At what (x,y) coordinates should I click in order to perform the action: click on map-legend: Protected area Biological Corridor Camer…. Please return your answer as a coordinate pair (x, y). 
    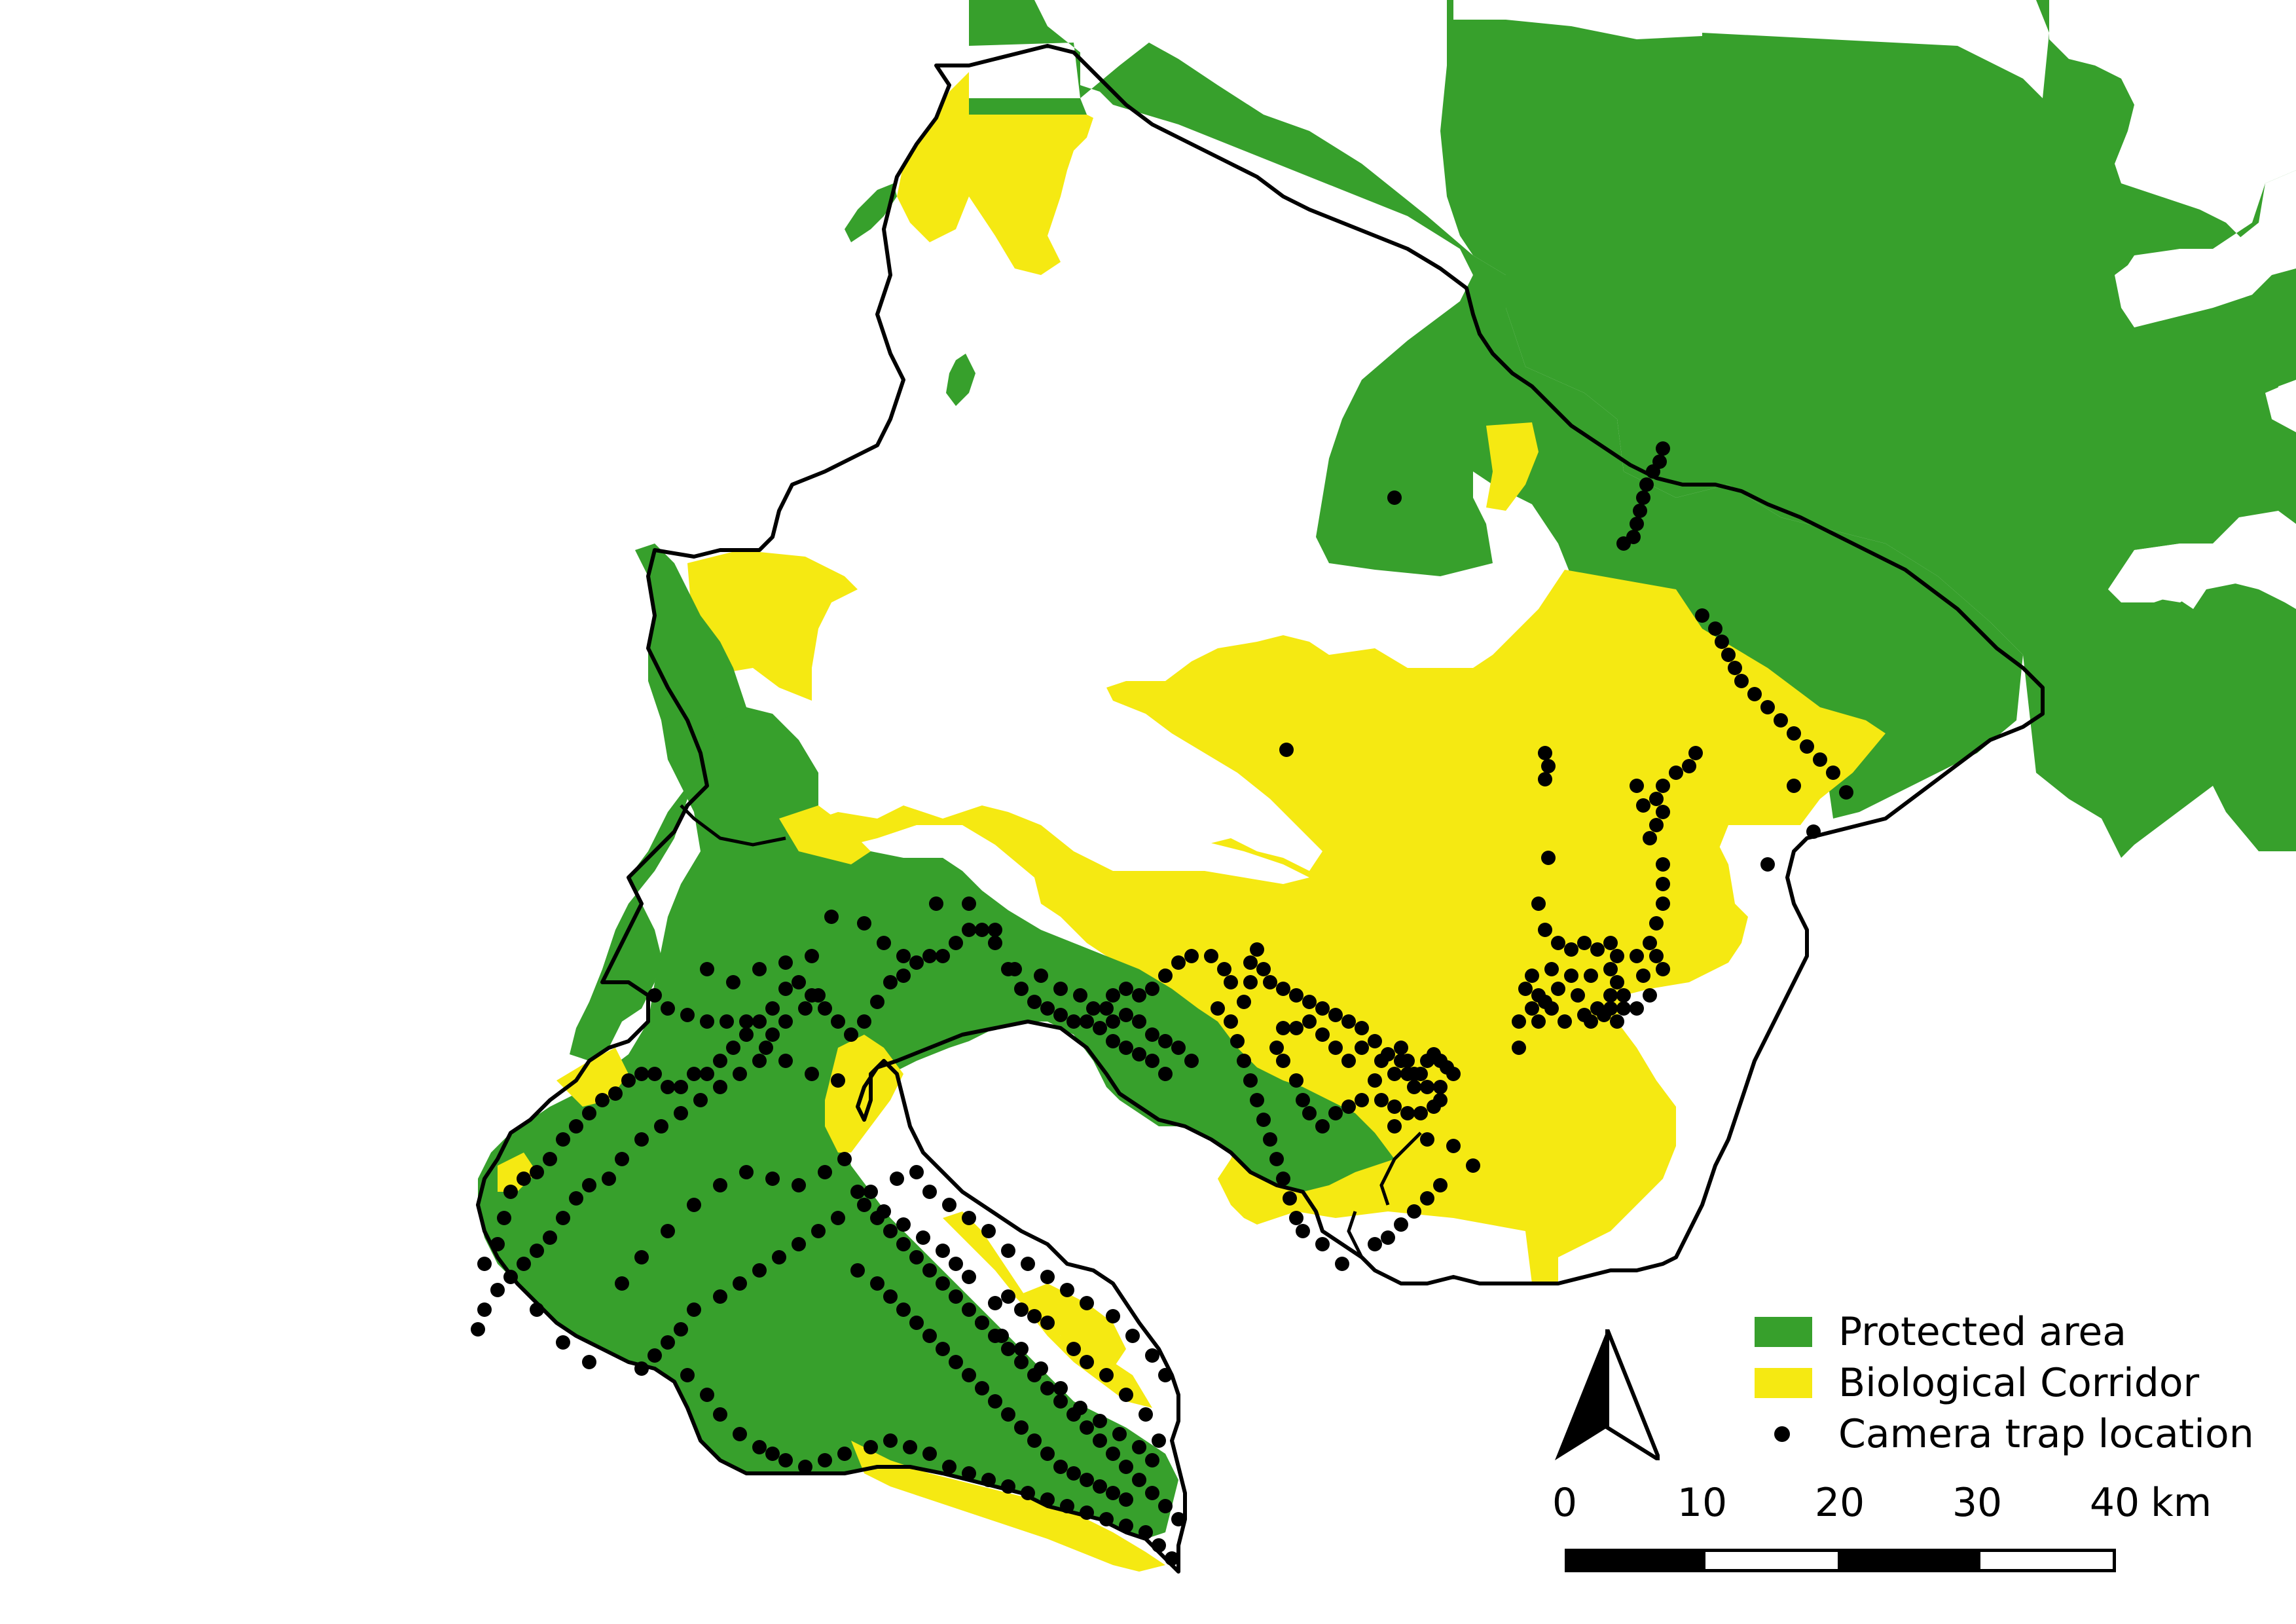
    Looking at the image, I should click on (2004, 1383).